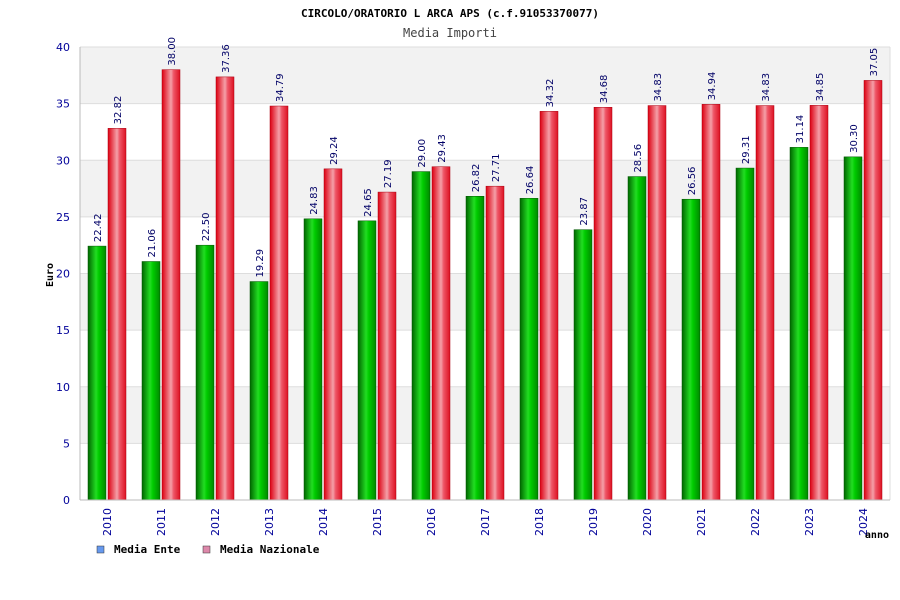 The height and width of the screenshot is (600, 900). Describe the element at coordinates (441, 333) in the screenshot. I see `bar-media-nazionale-2016` at that location.